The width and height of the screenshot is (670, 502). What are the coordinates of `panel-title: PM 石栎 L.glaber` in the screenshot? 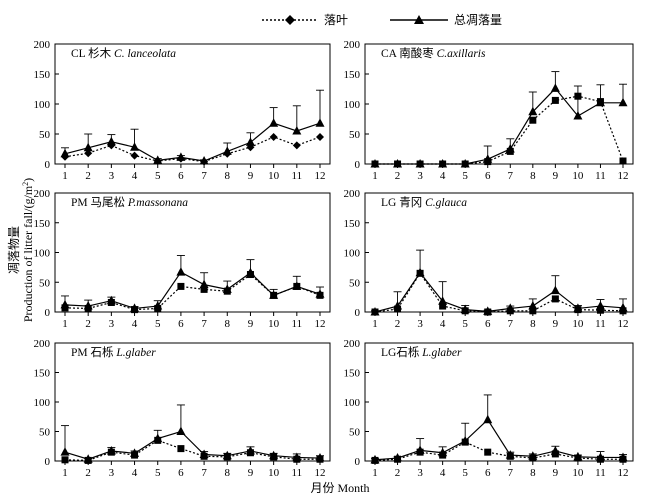 It's located at (113, 352).